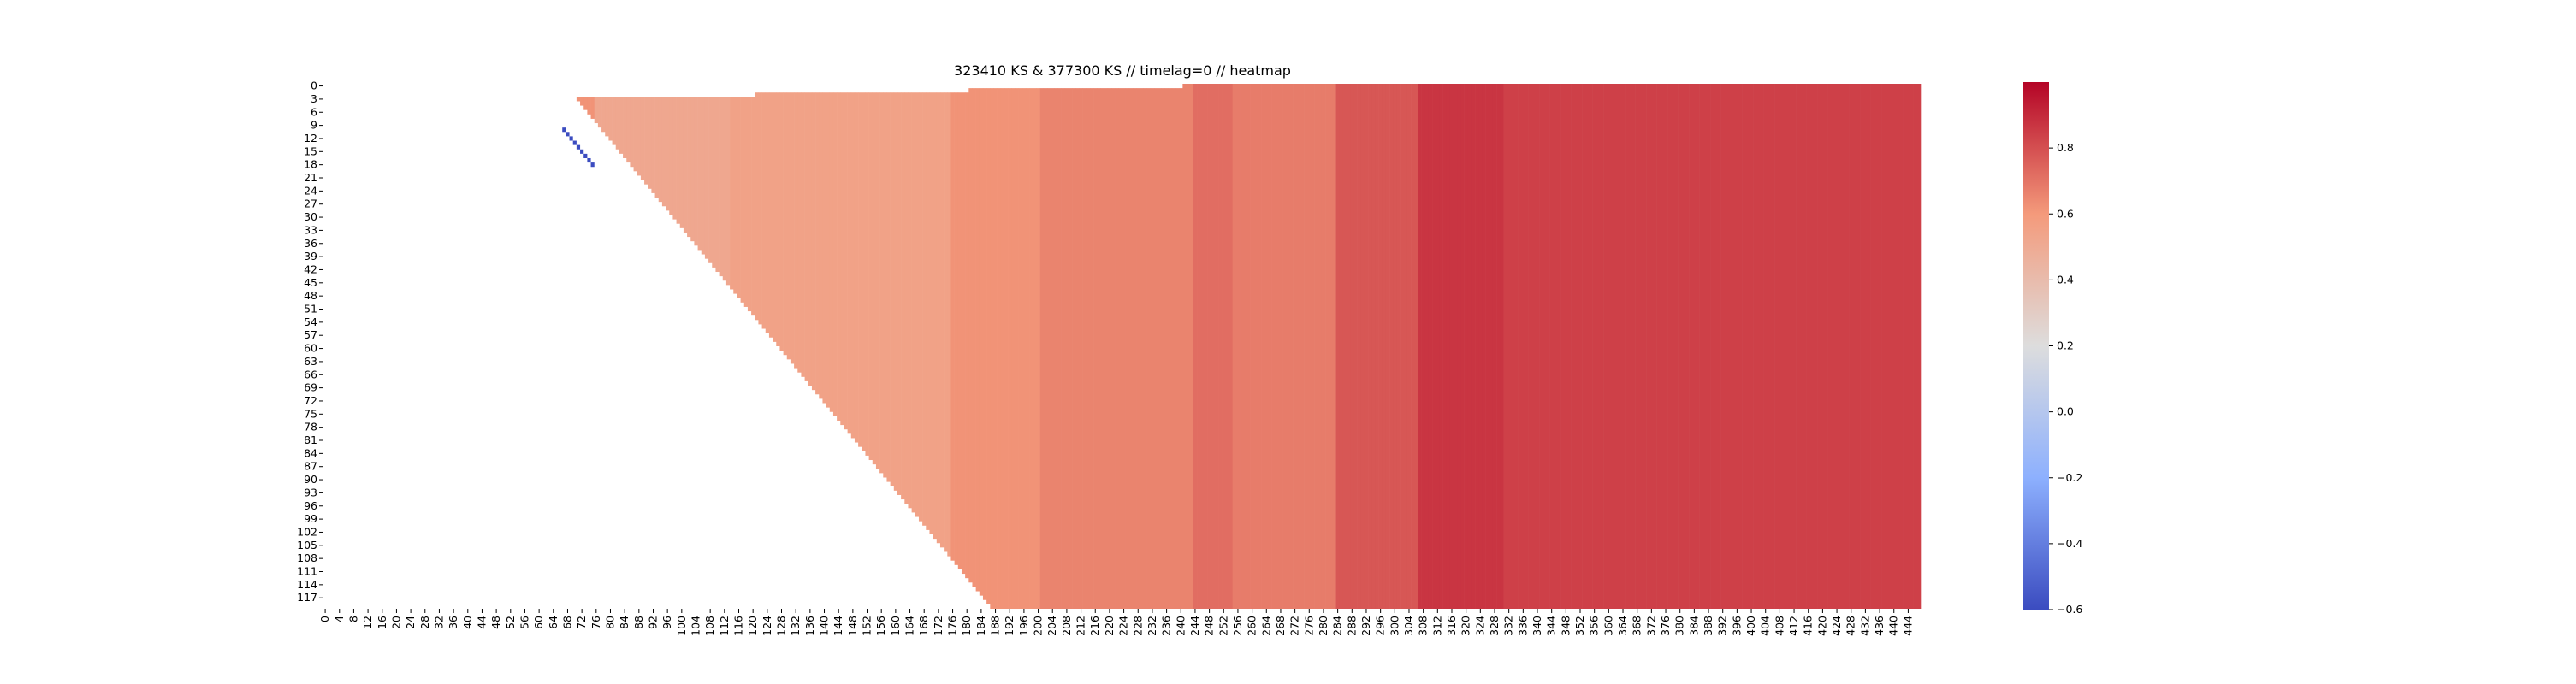 Image resolution: width=2576 pixels, height=684 pixels. Describe the element at coordinates (1408, 626) in the screenshot. I see `x-tick-label: 304` at that location.